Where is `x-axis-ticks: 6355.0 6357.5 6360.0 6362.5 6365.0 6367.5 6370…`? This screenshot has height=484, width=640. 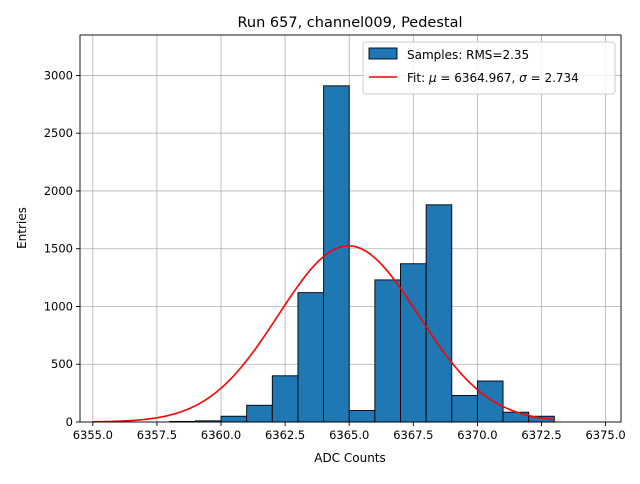 x-axis-ticks: 6355.0 6357.5 6360.0 6362.5 6365.0 6367.5 6370… is located at coordinates (349, 432).